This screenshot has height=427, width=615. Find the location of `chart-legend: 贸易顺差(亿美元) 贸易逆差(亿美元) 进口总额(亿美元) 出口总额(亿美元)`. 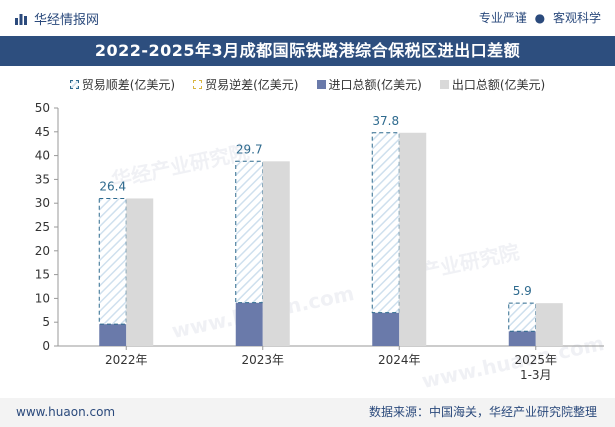

chart-legend: 贸易顺差(亿美元) 贸易逆差(亿美元) 进口总额(亿美元) 出口总额(亿美元) is located at coordinates (307, 84).